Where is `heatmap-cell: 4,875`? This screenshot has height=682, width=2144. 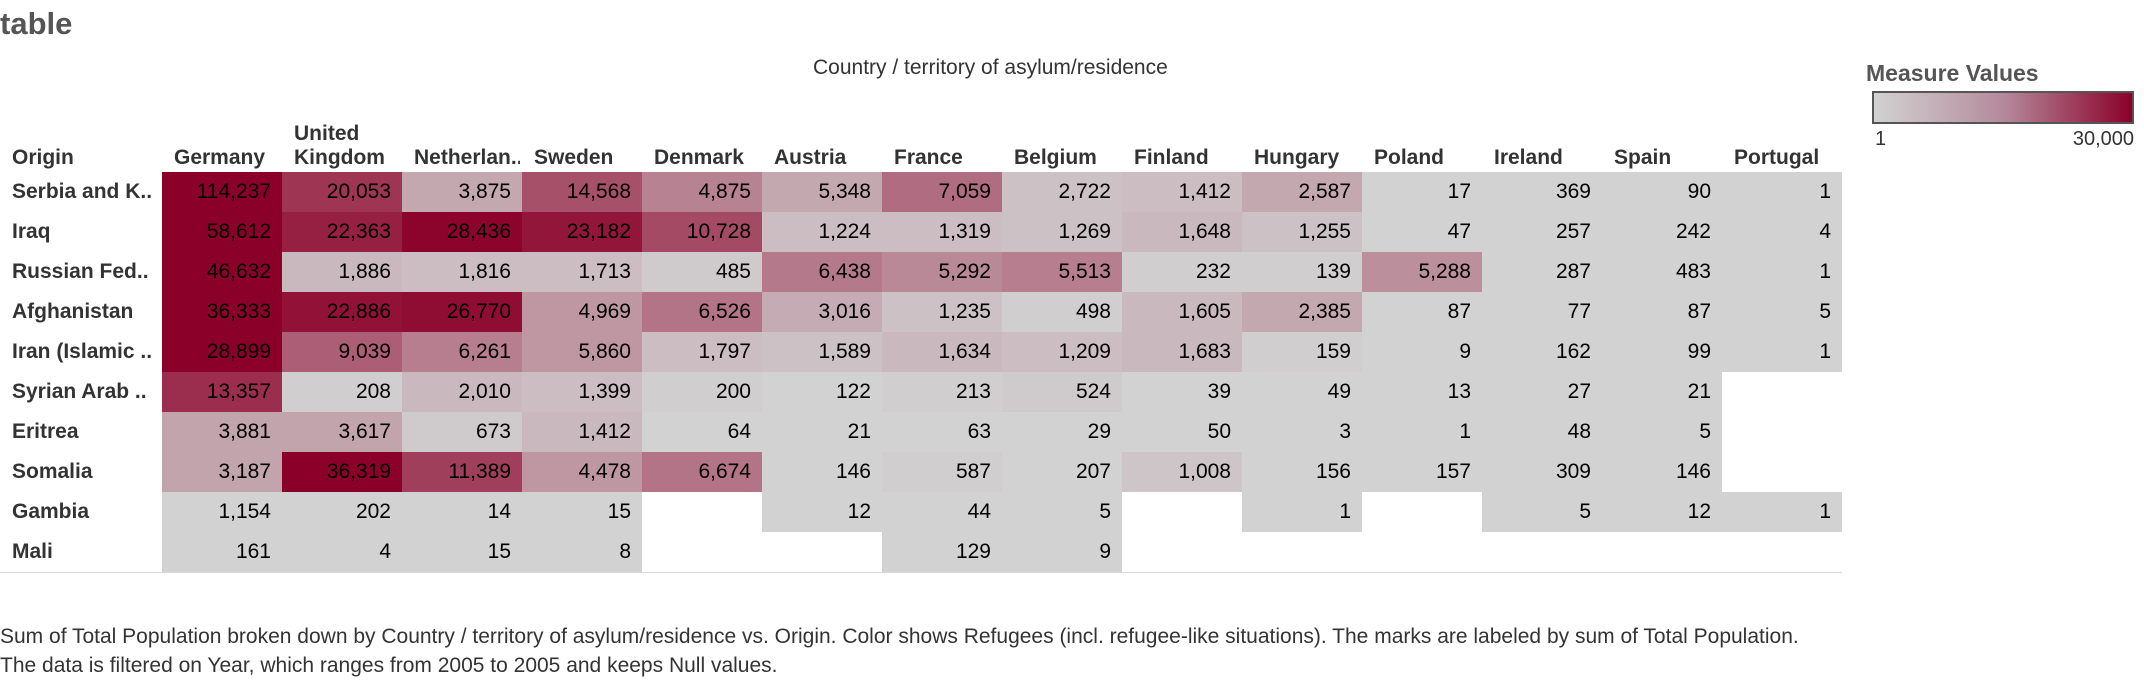 heatmap-cell: 4,875 is located at coordinates (702, 192).